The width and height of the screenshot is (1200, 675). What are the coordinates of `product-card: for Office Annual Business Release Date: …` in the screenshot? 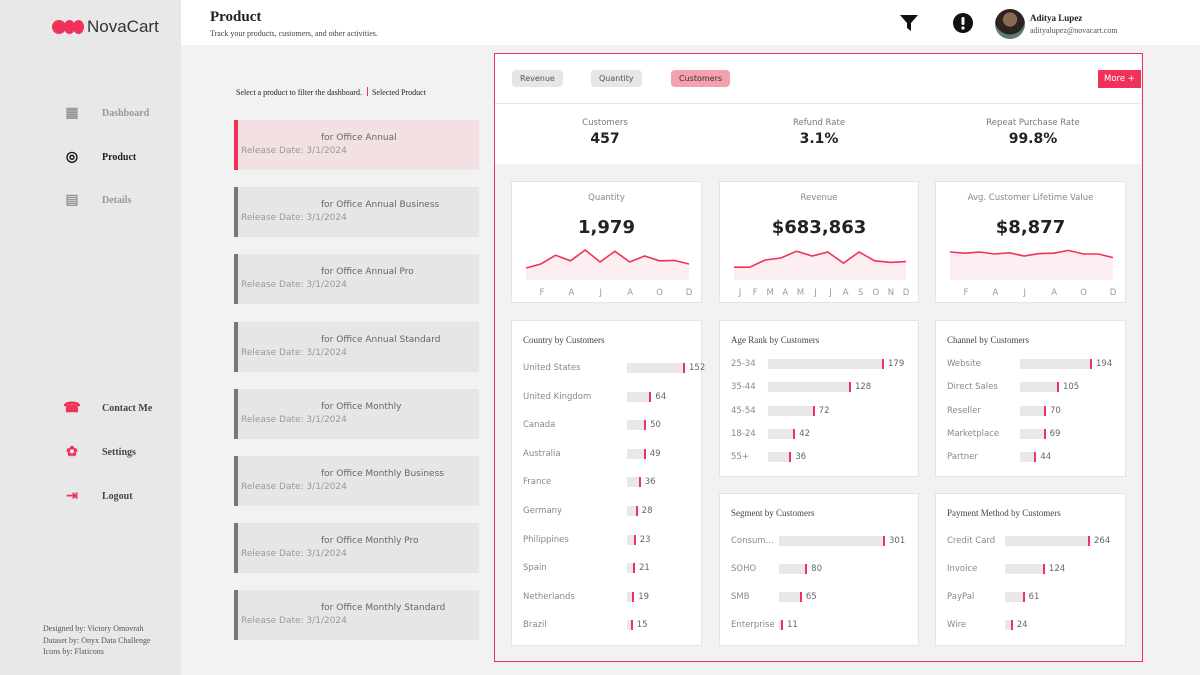 It's located at (356, 212).